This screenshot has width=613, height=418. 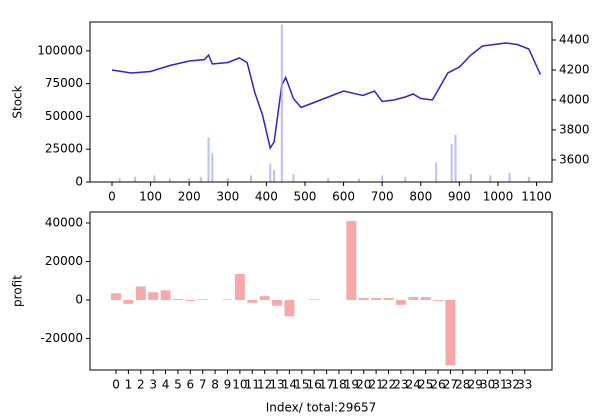 I want to click on x-tick-label: 400, so click(x=266, y=197).